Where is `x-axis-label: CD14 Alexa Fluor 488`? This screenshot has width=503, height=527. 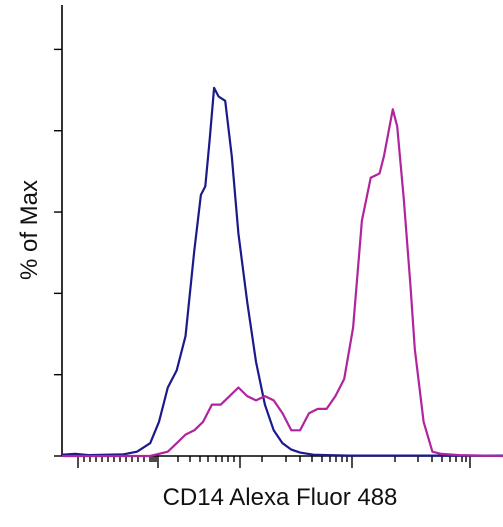 x-axis-label: CD14 Alexa Fluor 488 is located at coordinates (280, 497).